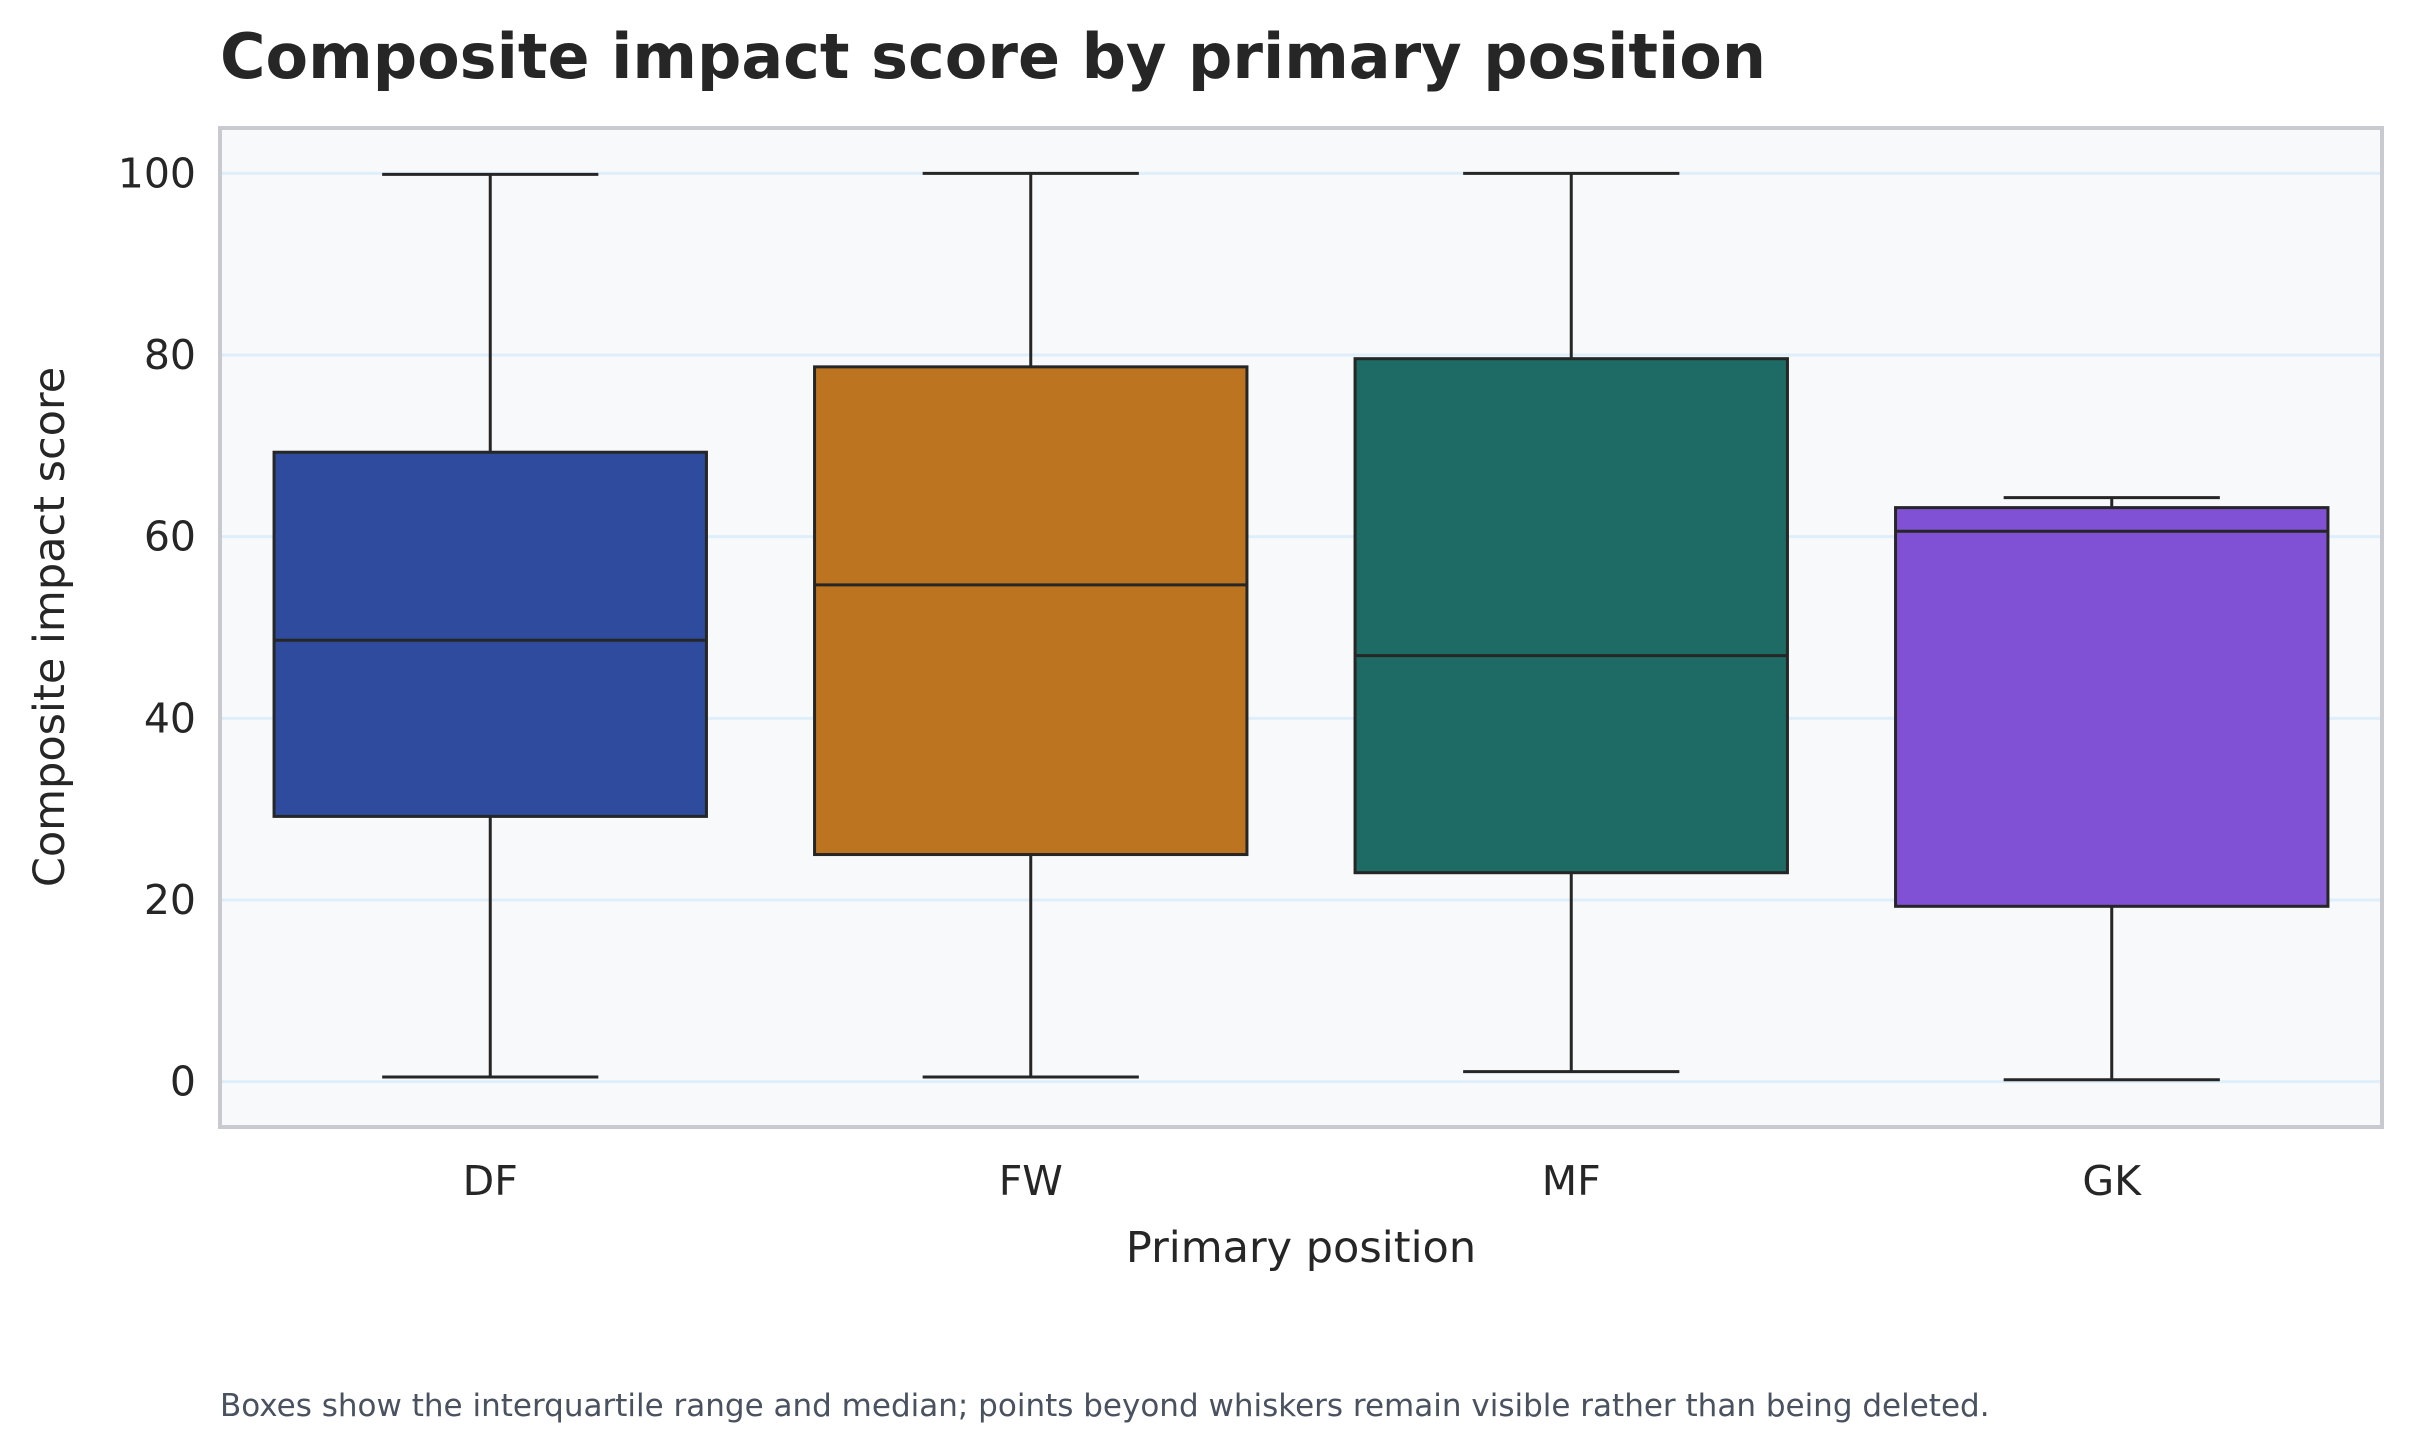 This screenshot has height=1452, width=2409. What do you see at coordinates (183, 1082) in the screenshot?
I see `y-tick-label-0: 0` at bounding box center [183, 1082].